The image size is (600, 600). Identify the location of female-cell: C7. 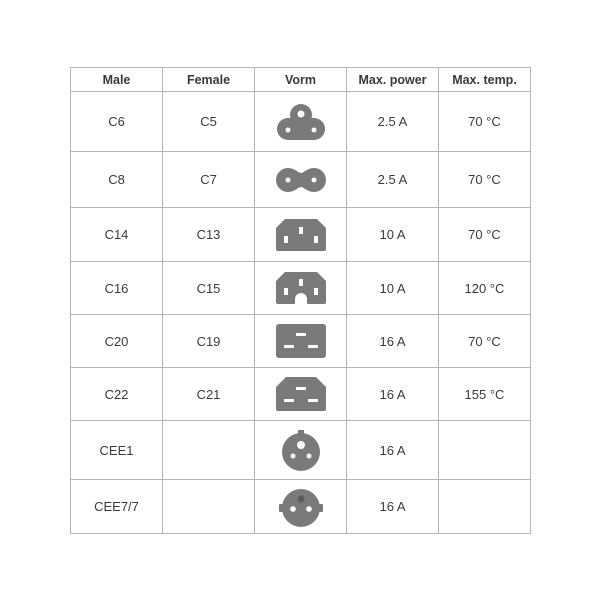
(208, 179).